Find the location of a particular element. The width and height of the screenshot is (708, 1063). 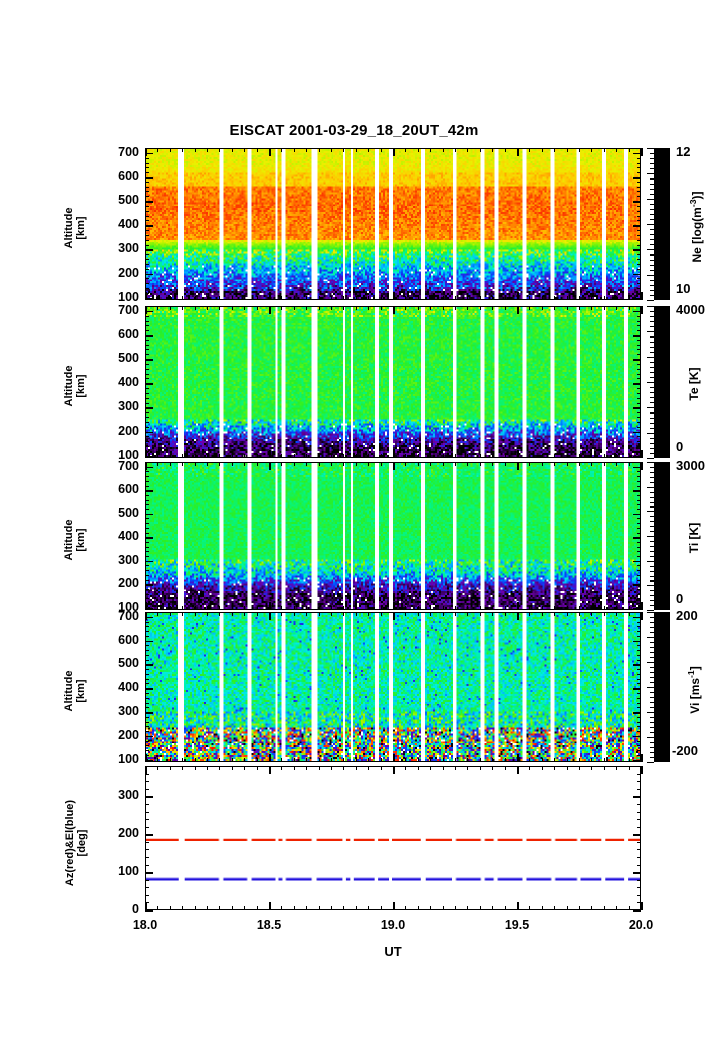

y-tick-label: 600 is located at coordinates (128, 639).